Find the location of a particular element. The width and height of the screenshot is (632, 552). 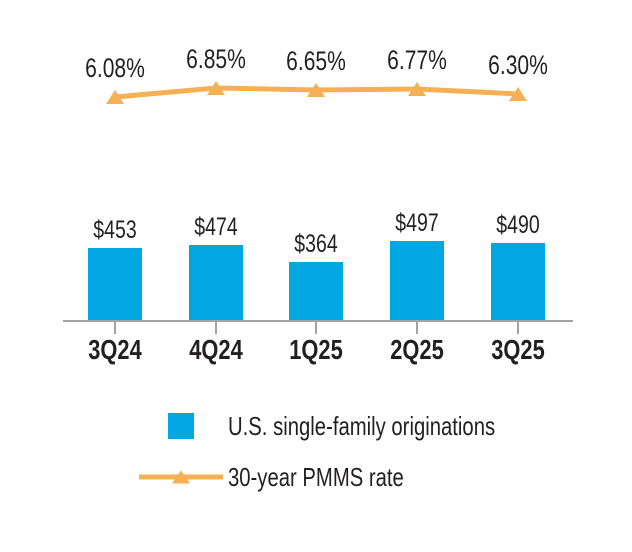

bar-3Q25 is located at coordinates (518, 281).